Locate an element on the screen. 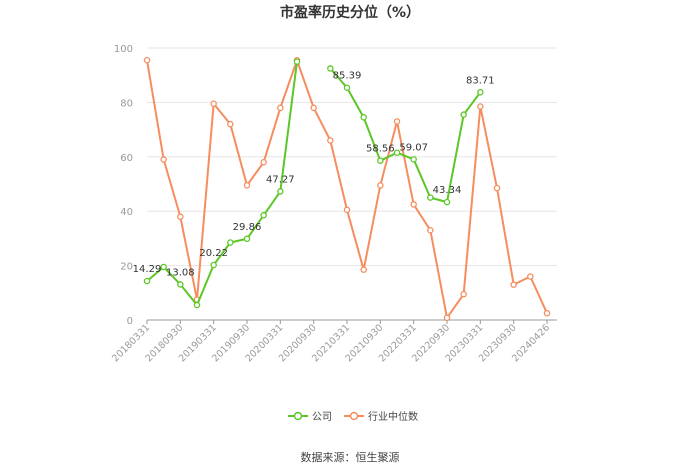 Image resolution: width=700 pixels, height=474 pixels. data-label: 14.29 is located at coordinates (147, 269).